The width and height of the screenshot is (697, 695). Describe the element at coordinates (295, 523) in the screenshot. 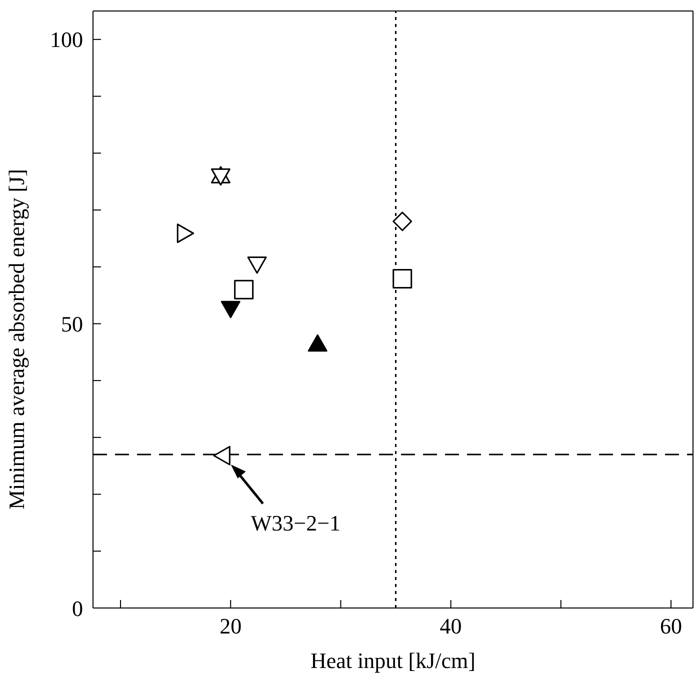

I see `annotation: W33−2−1` at that location.